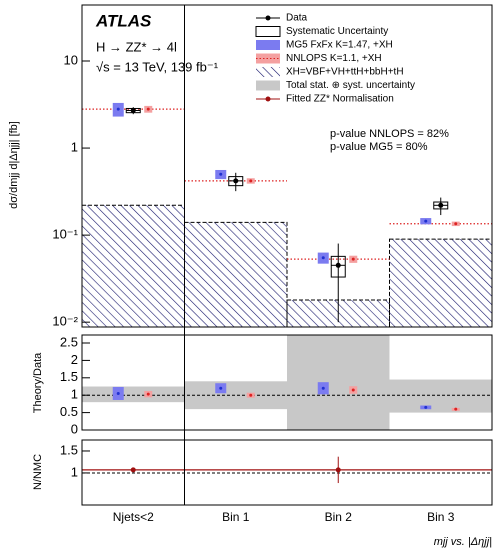  I want to click on x-tick-label: Bin 1, so click(236, 517).